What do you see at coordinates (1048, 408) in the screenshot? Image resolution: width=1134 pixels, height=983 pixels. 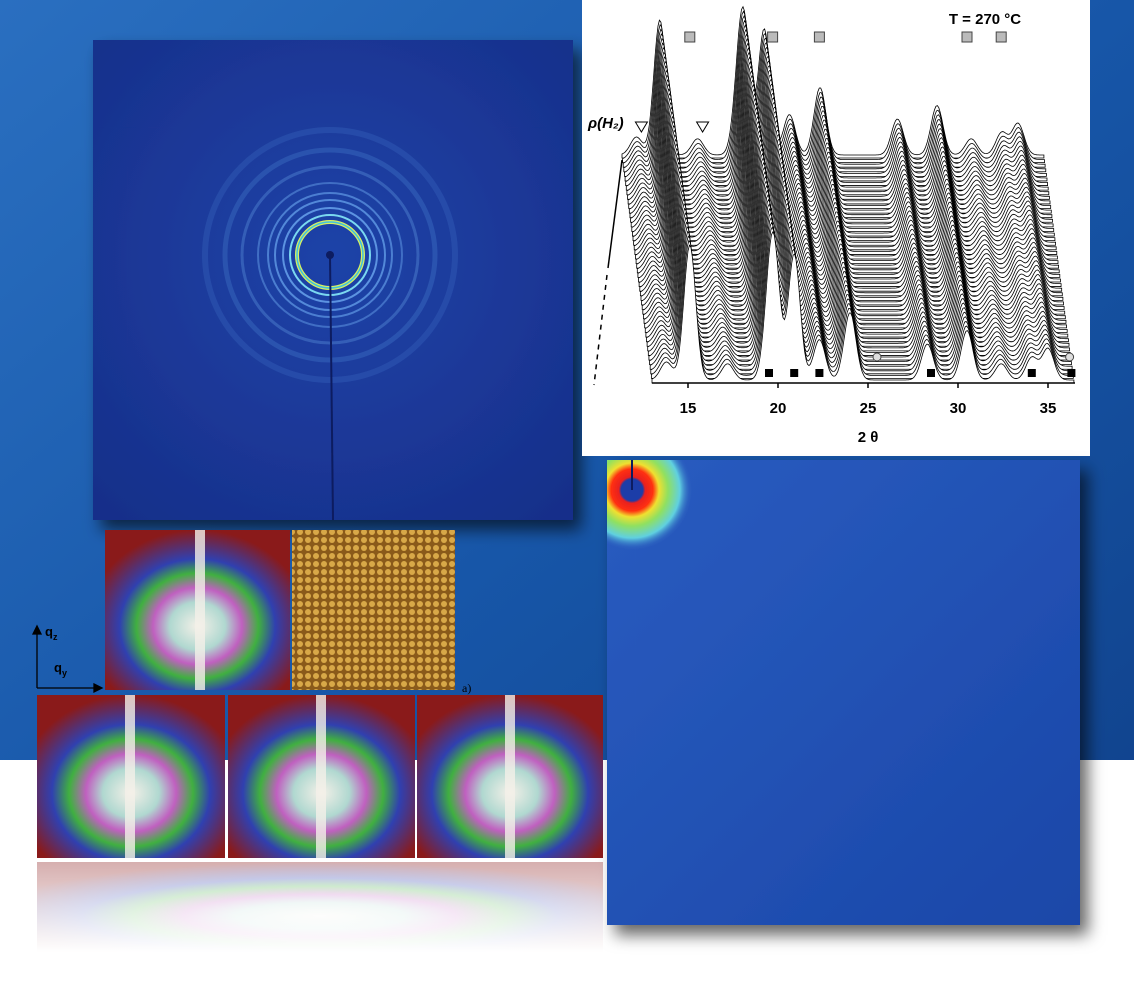 I see `x-tick-label: 35` at bounding box center [1048, 408].